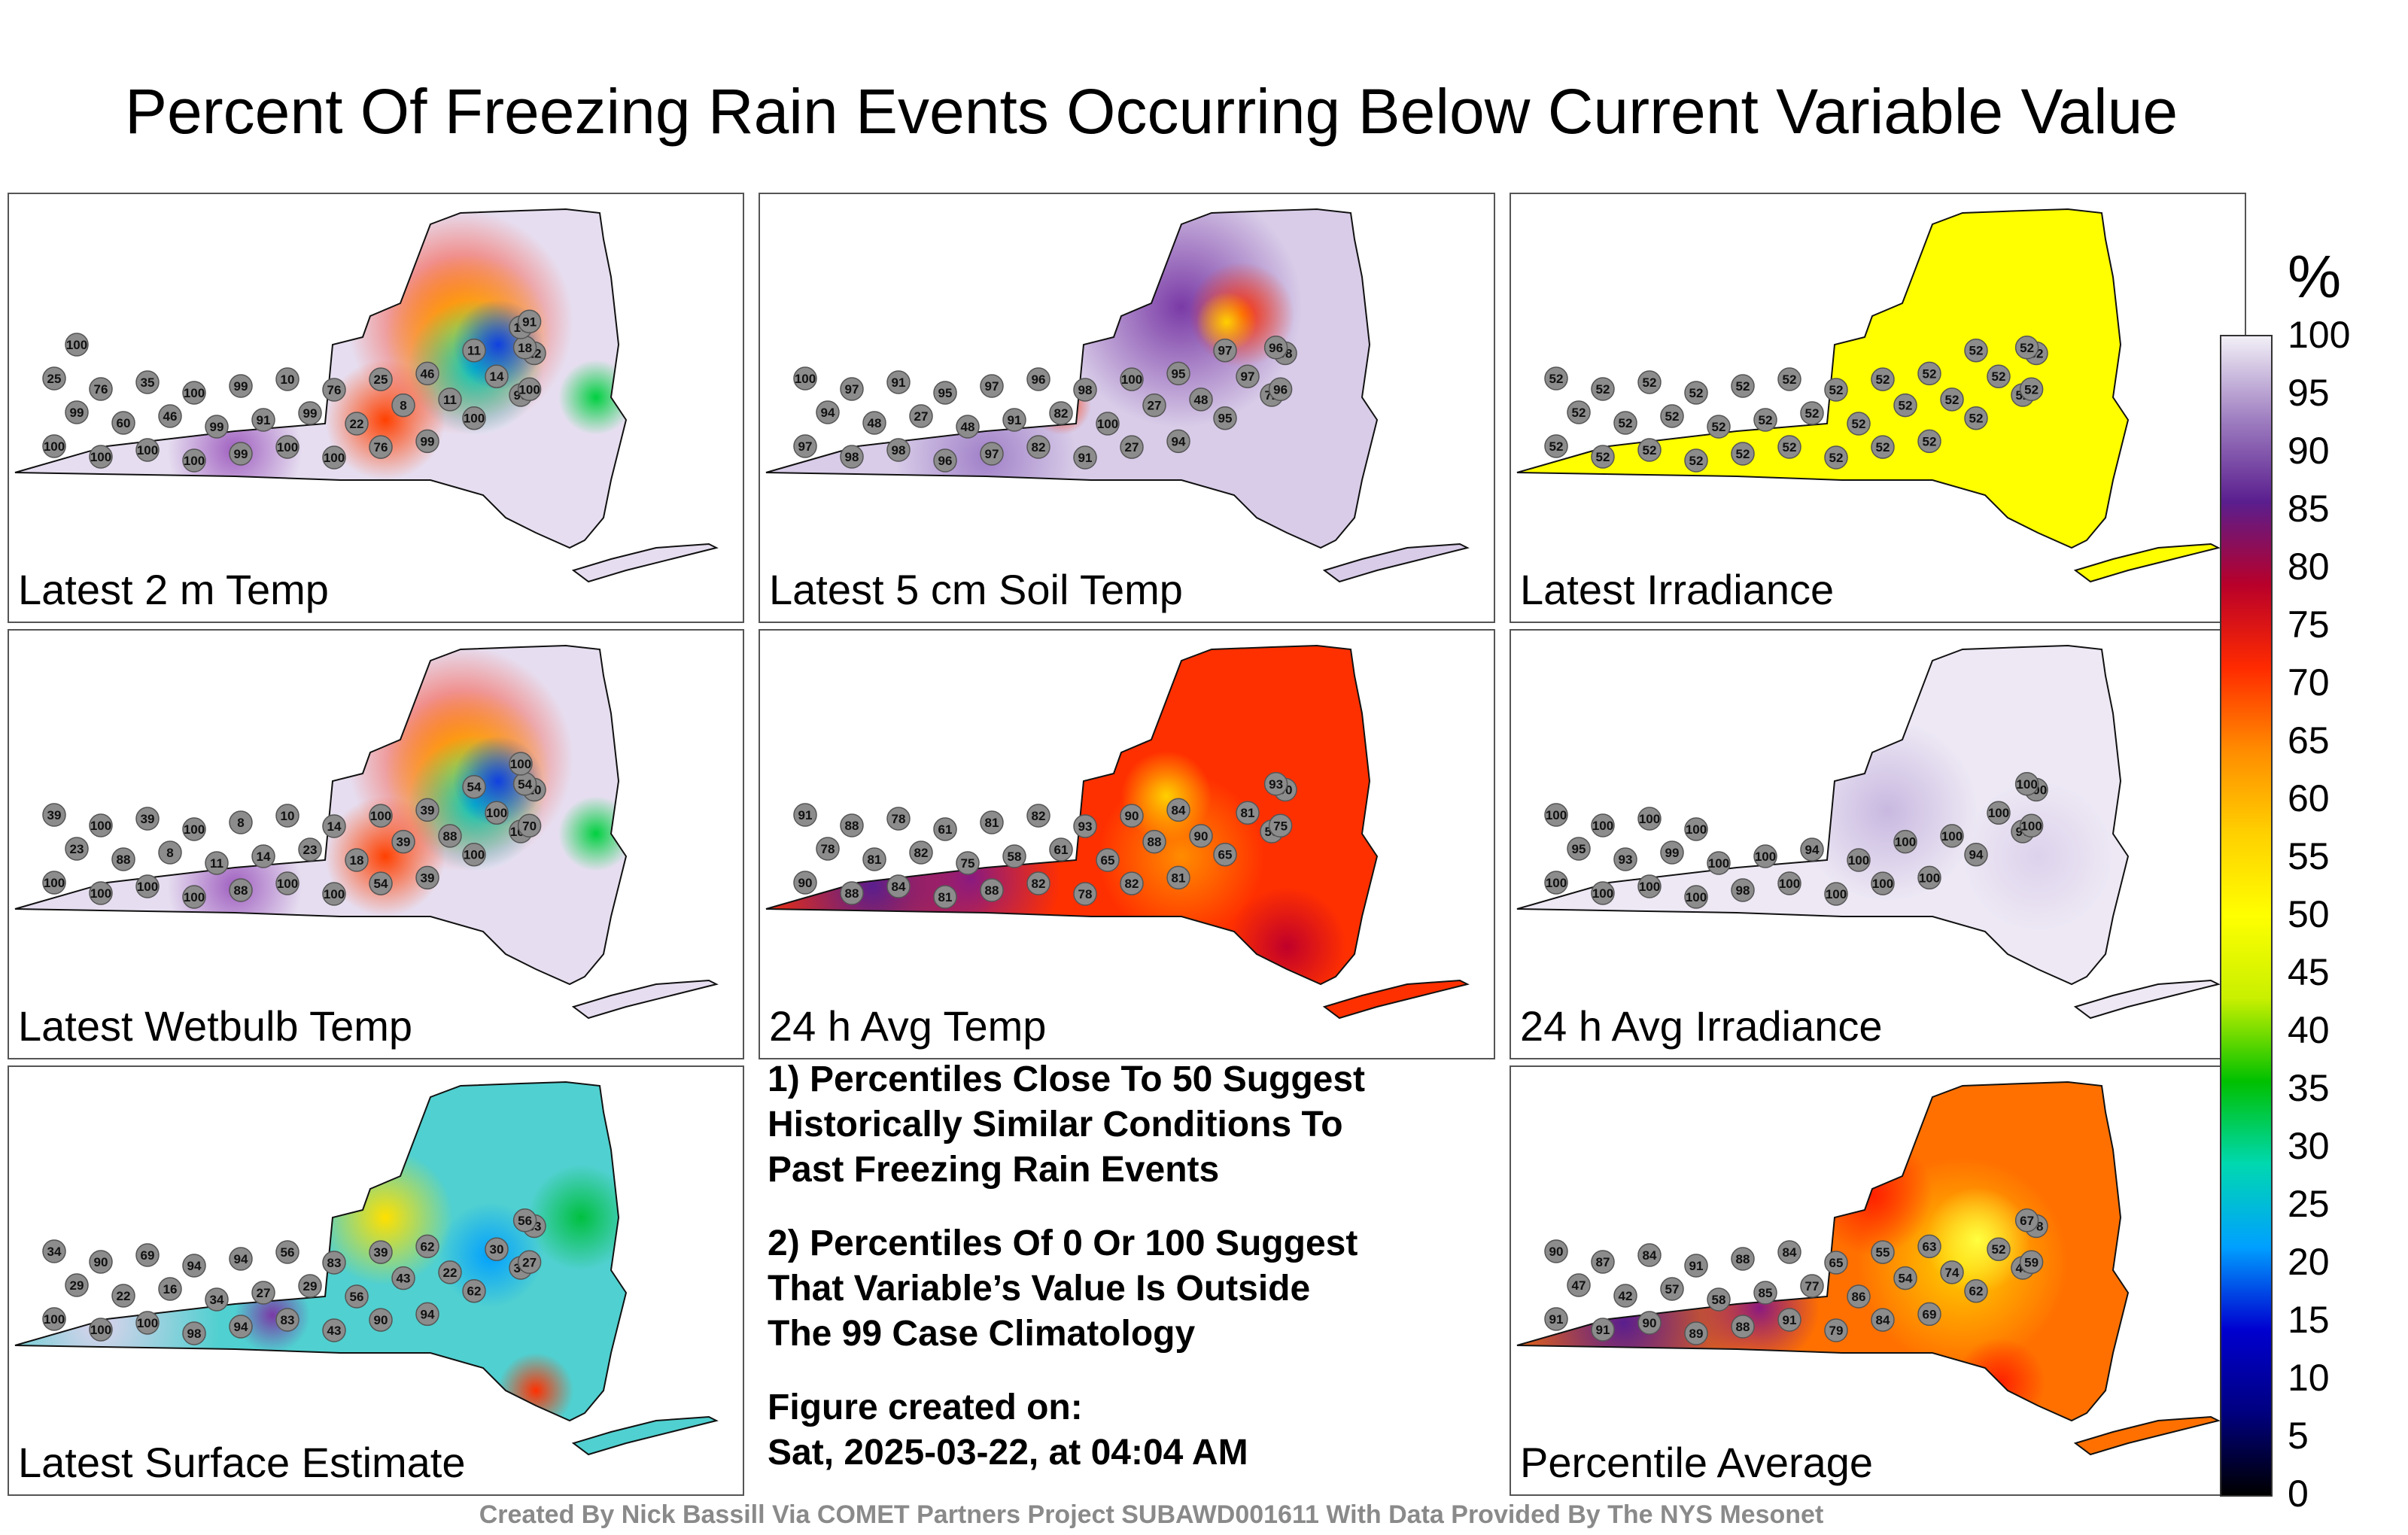  Describe the element at coordinates (381, 1252) in the screenshot. I see `station-marker: 39` at that location.